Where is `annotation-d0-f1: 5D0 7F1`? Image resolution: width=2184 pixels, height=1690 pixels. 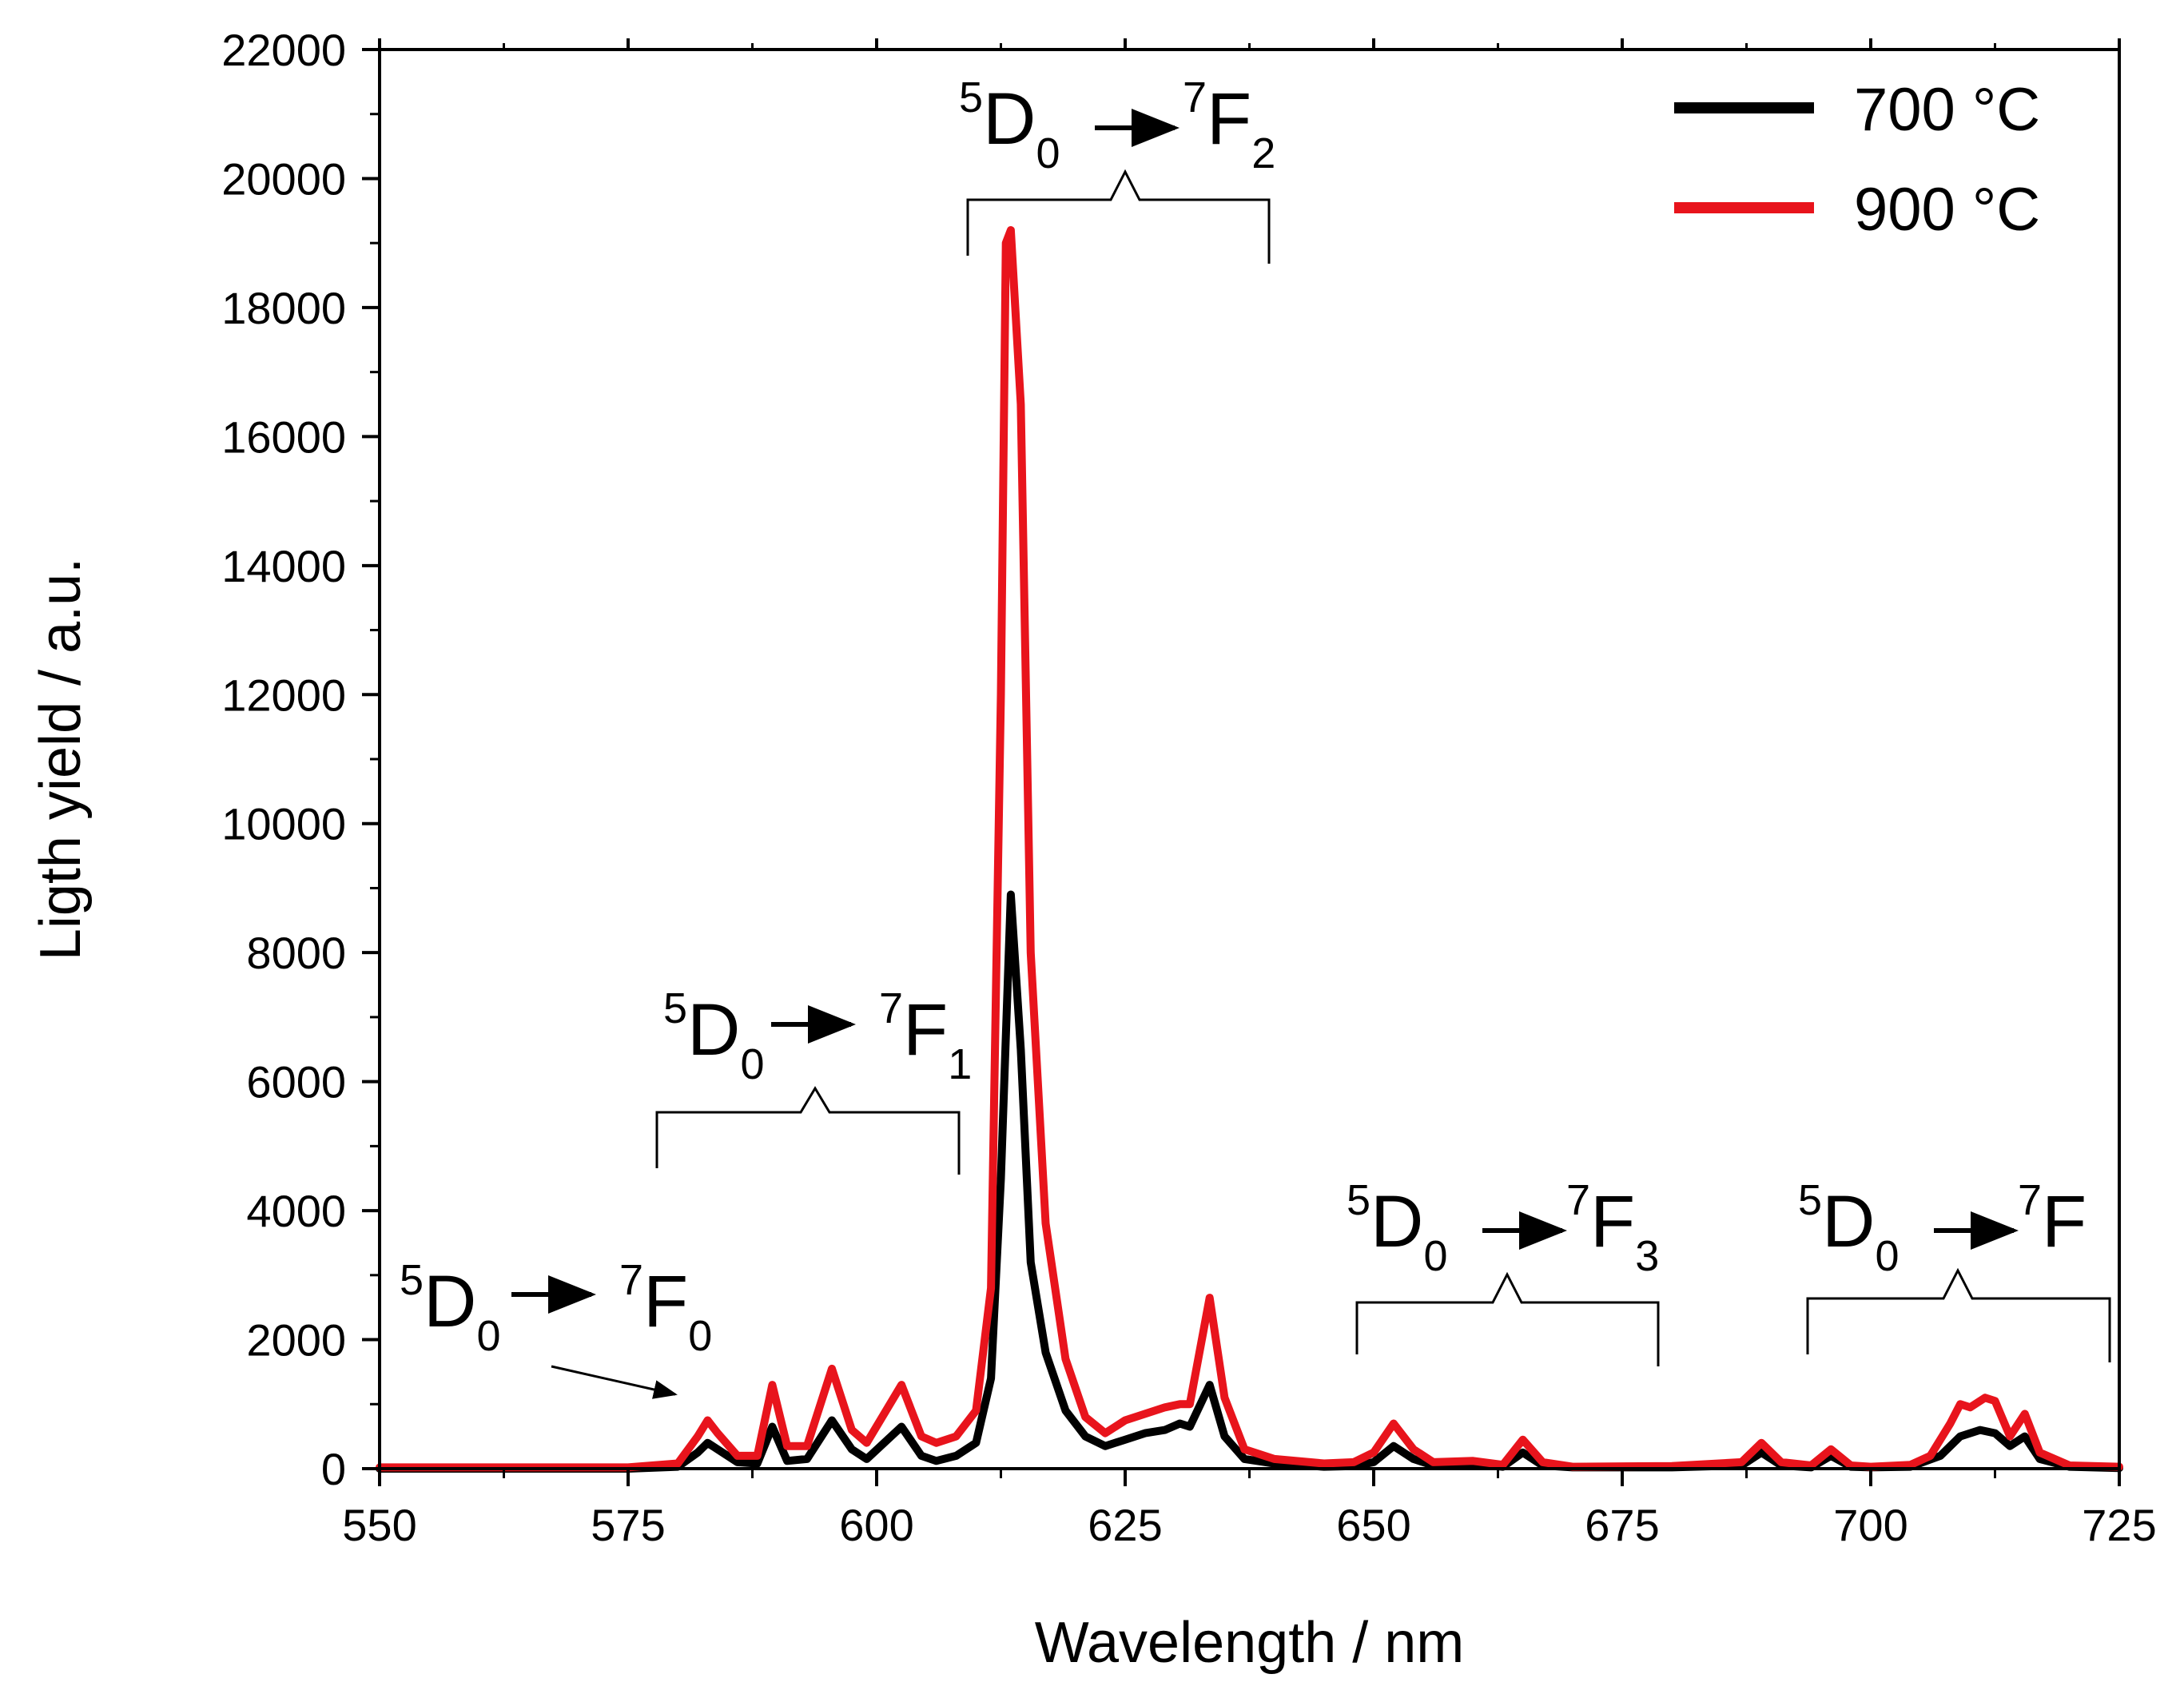 annotation-d0-f1: 5D0 7F1 is located at coordinates (813, 1079).